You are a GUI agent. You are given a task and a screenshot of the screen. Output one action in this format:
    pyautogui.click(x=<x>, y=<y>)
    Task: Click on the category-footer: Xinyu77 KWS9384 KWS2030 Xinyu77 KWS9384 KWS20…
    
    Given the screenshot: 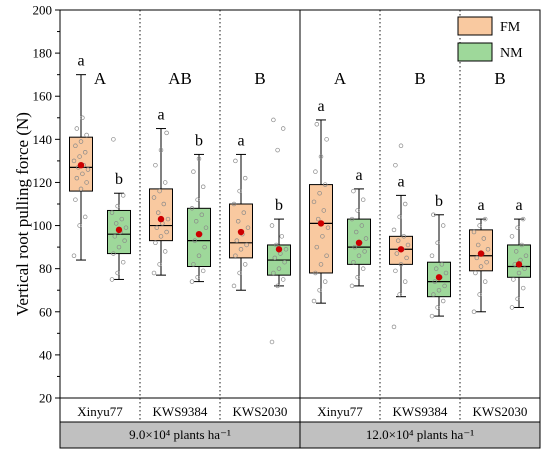 What is the action you would take?
    pyautogui.click(x=300, y=423)
    